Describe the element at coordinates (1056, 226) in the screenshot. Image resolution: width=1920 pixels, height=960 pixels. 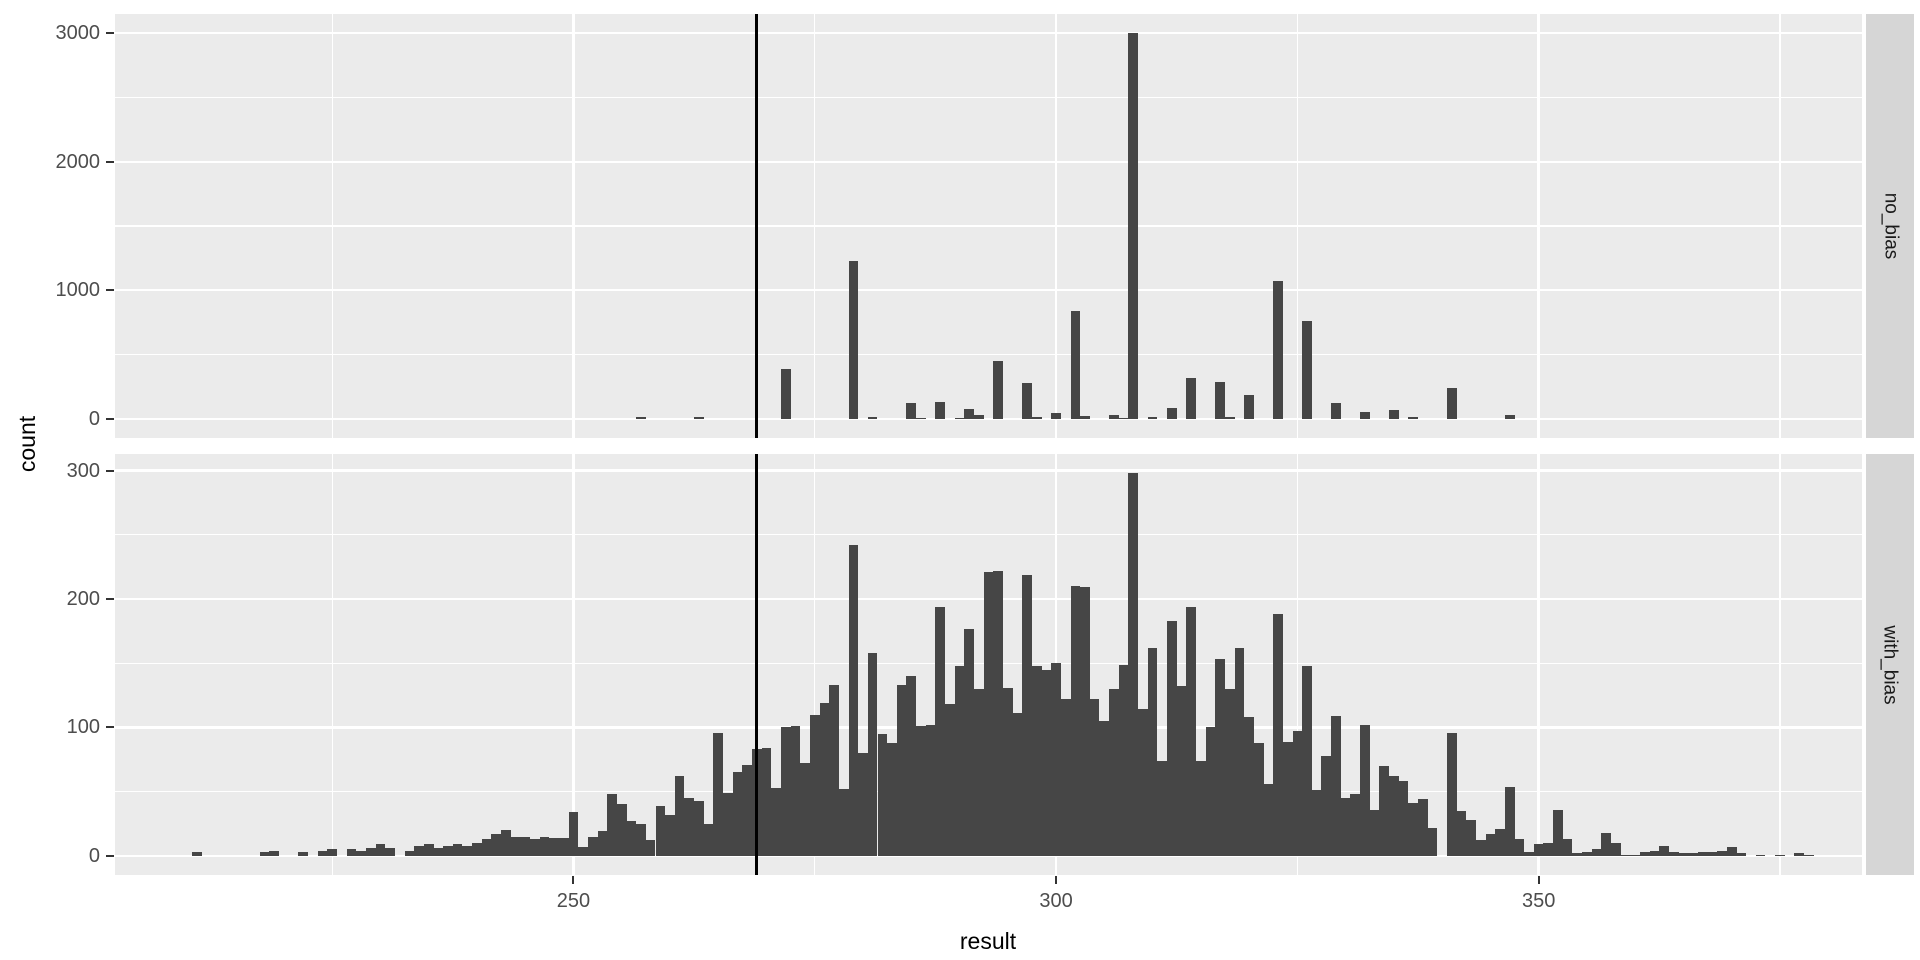
I see `x-major-gridline` at that location.